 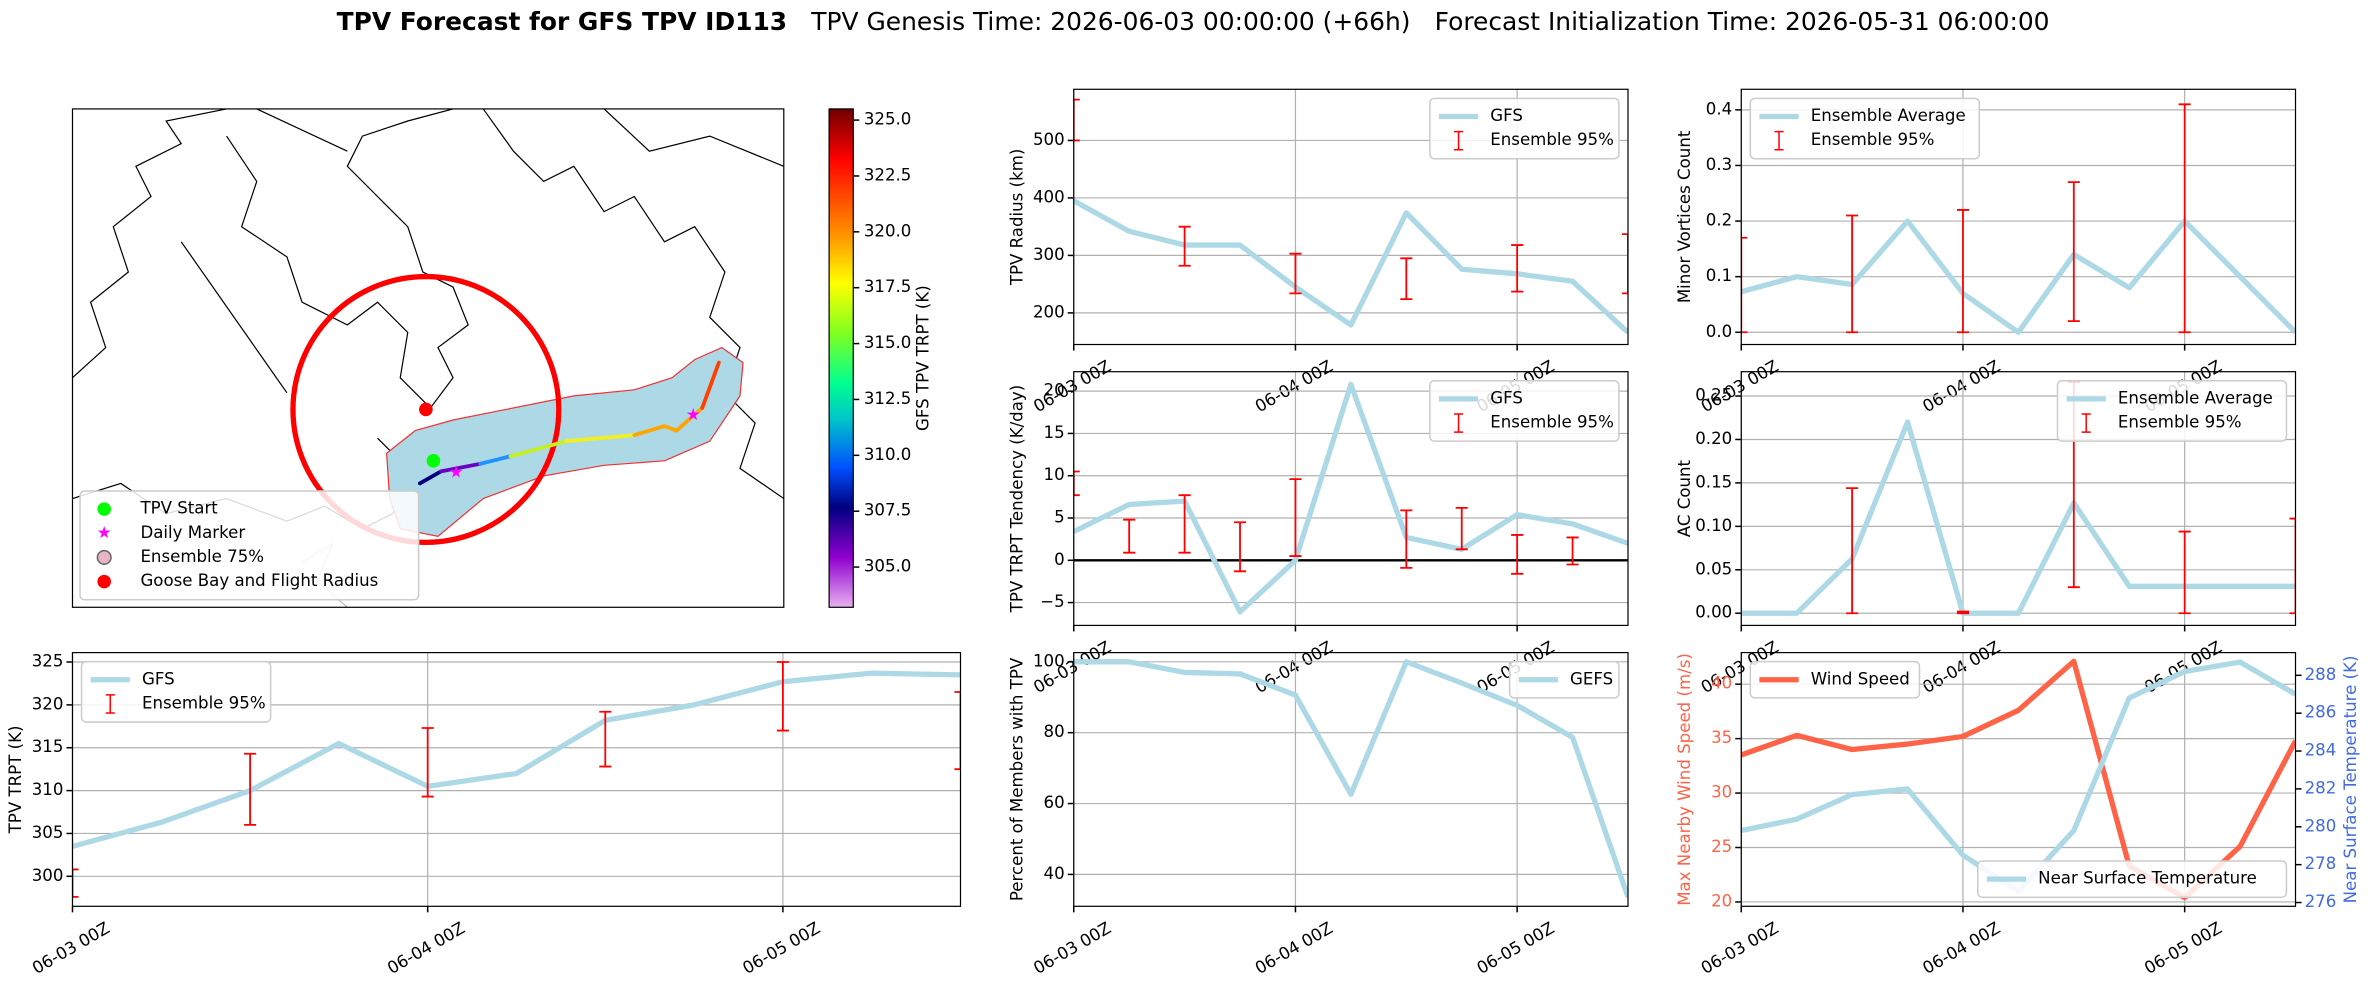 I want to click on y-axis-label: Percent of Members with TPV, so click(x=1016, y=779).